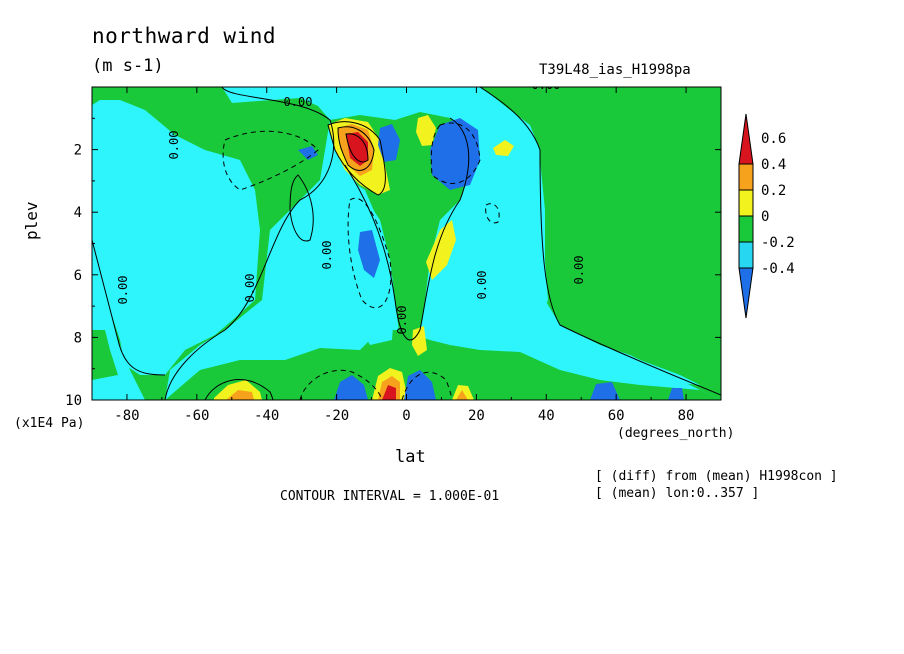 Image resolution: width=904 pixels, height=654 pixels. Describe the element at coordinates (410, 457) in the screenshot. I see `x-axis-label: lat` at that location.